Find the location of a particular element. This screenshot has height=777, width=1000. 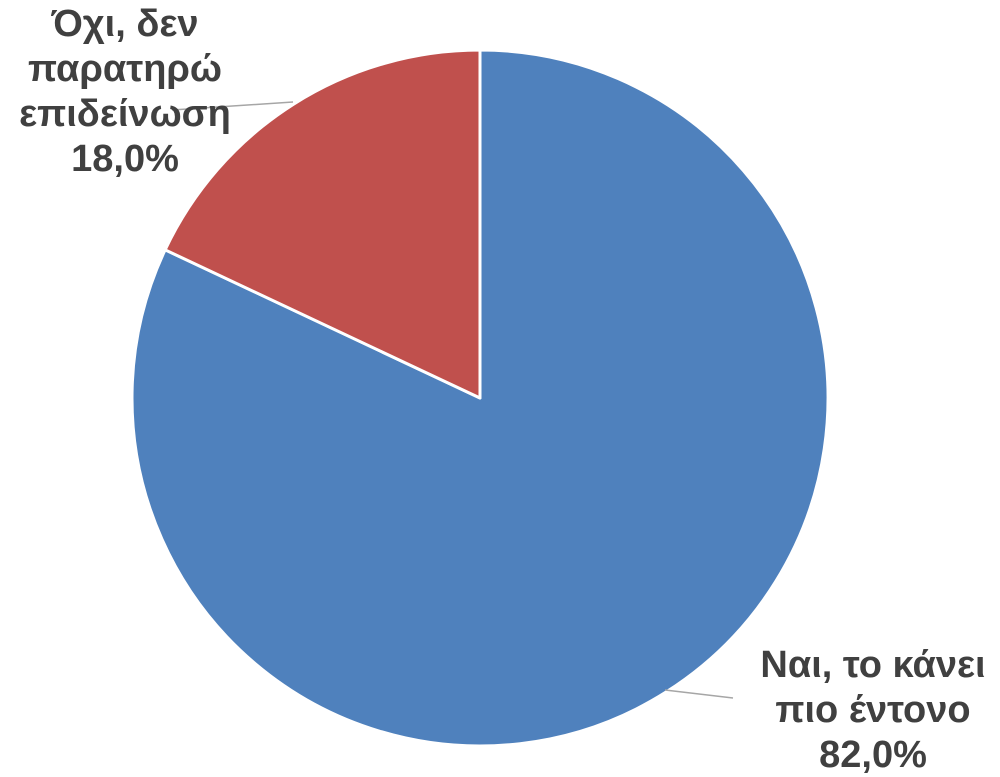

data-label-yes-line-1: Ναι, το κάνει is located at coordinates (873, 665).